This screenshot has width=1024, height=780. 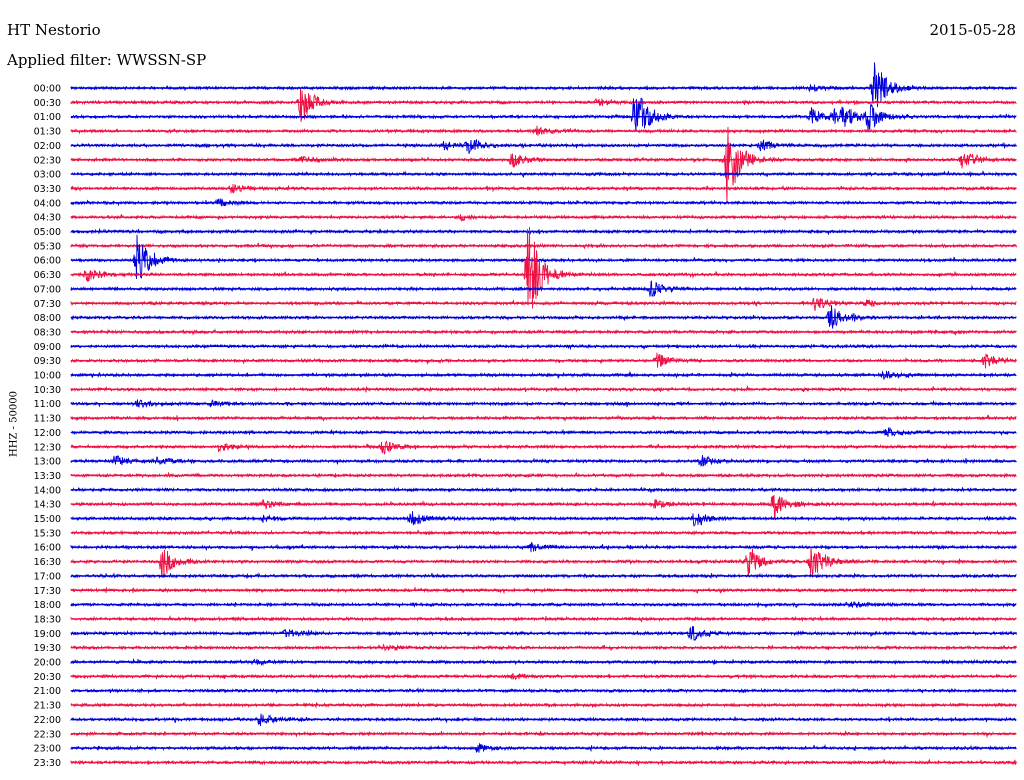 I want to click on time-label-1500: 15:00, so click(x=47, y=519).